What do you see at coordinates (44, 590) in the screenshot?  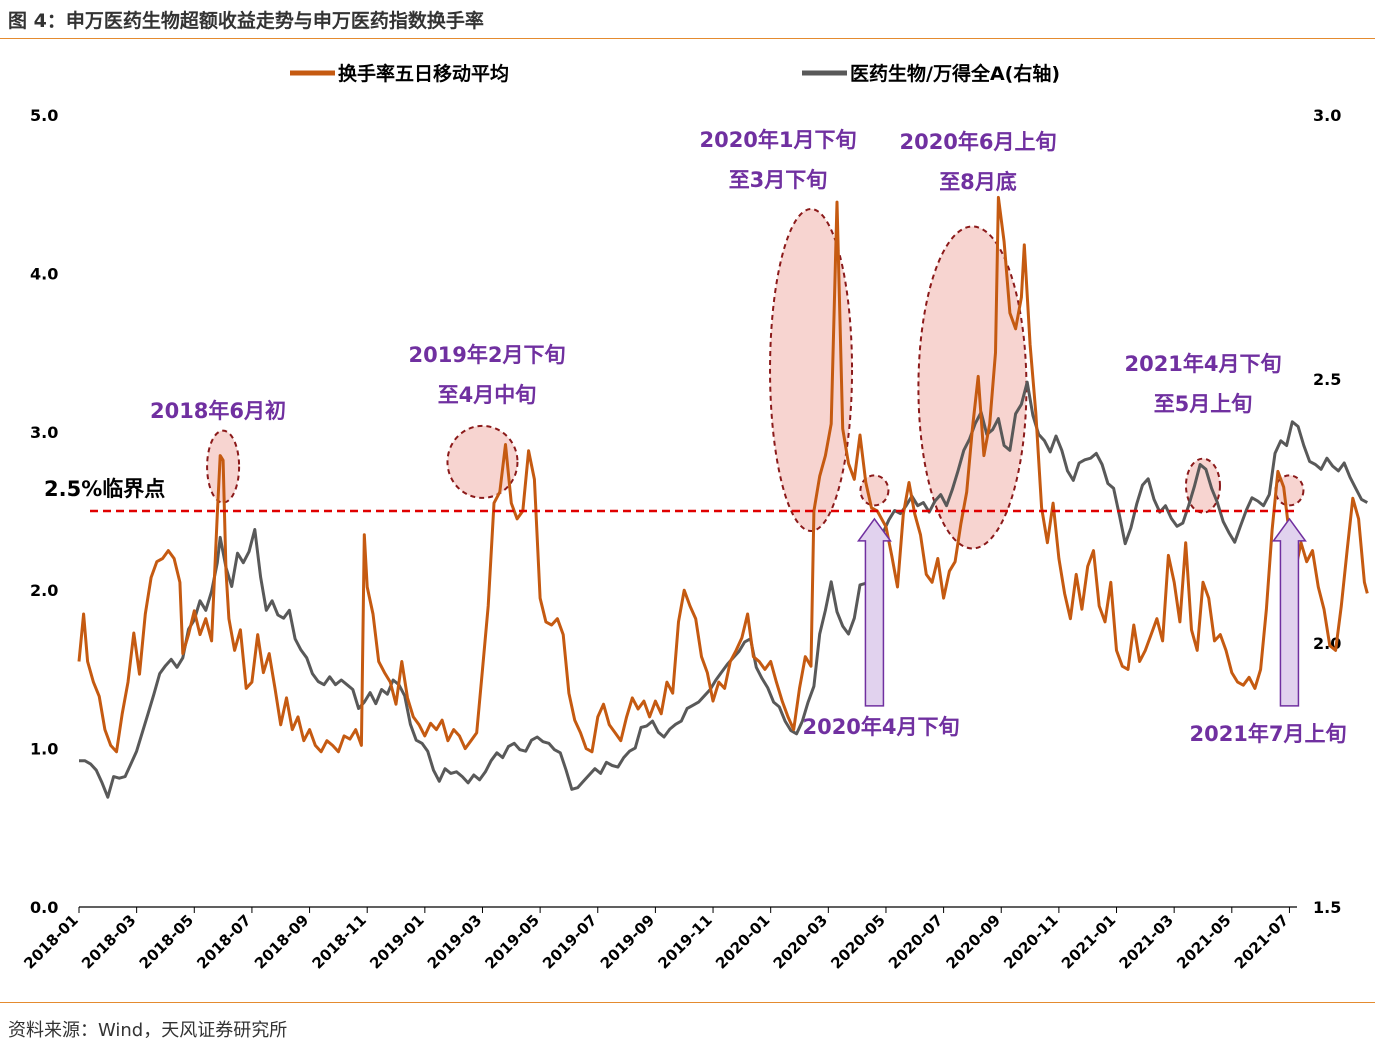 I see `y-left-tick-label: 2.0` at bounding box center [44, 590].